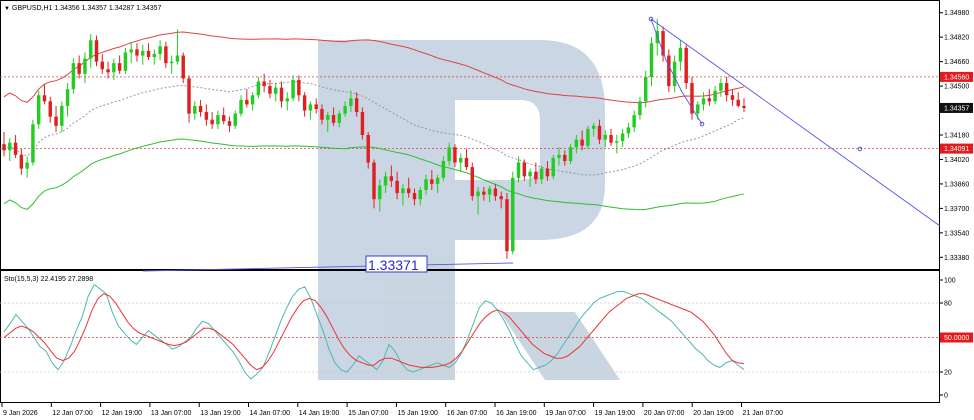 The height and width of the screenshot is (420, 974). What do you see at coordinates (171, 413) in the screenshot?
I see `time-tick-label: 13 Jan 07:00` at bounding box center [171, 413].